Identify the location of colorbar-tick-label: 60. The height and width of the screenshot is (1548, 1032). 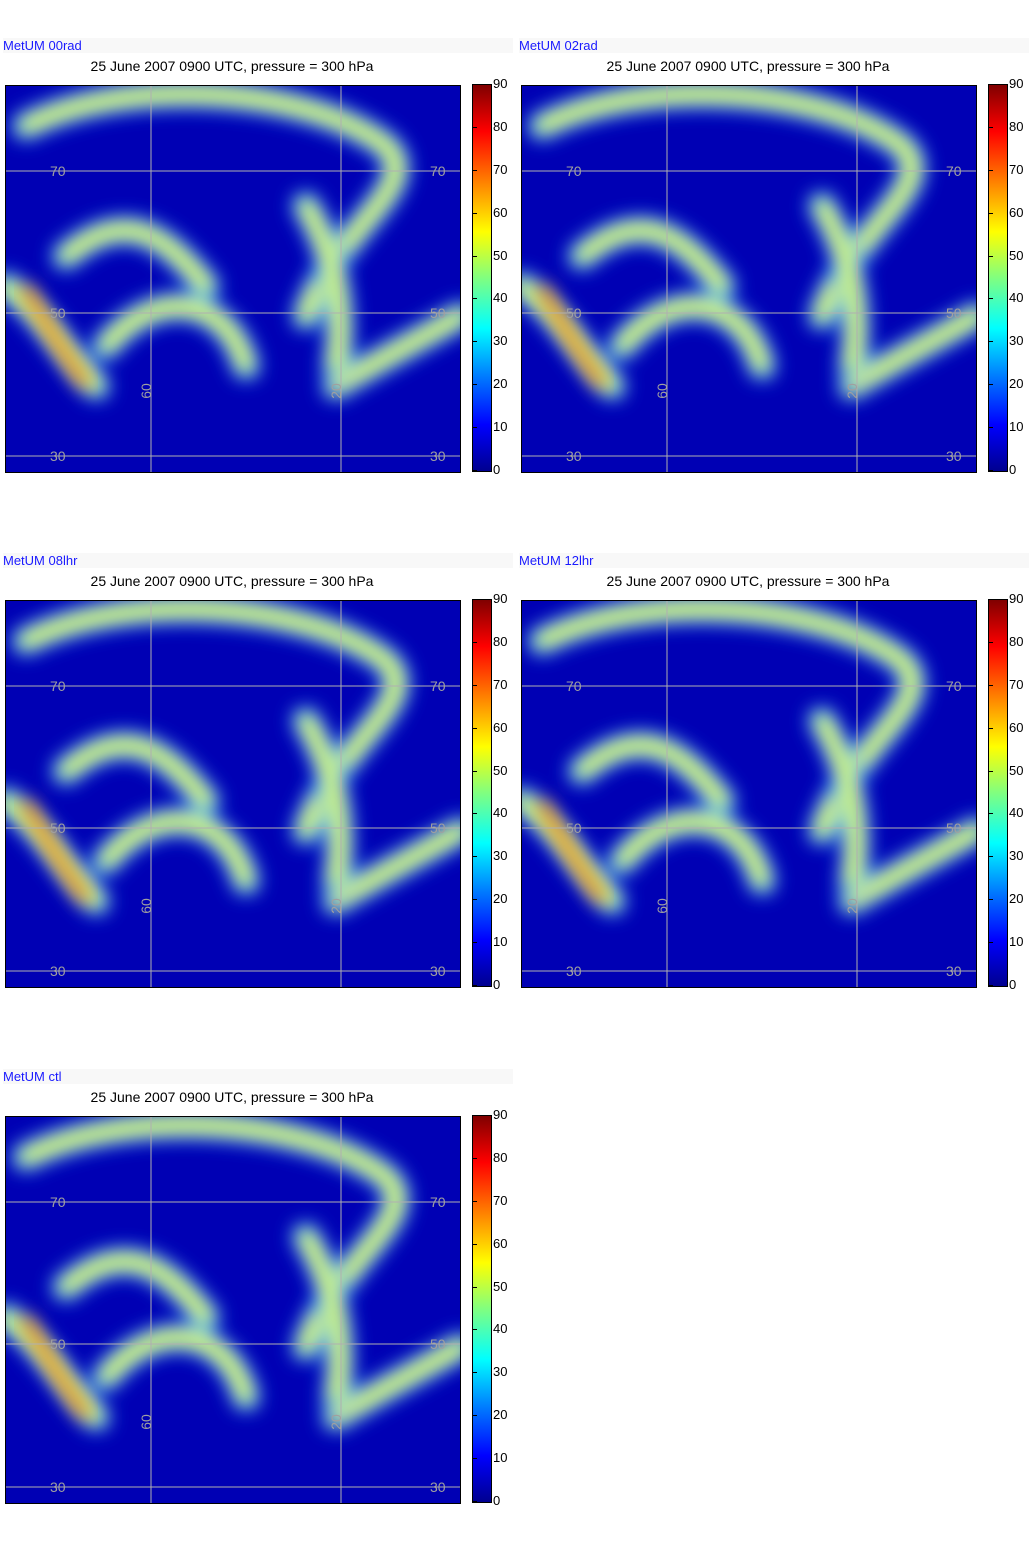
(500, 727).